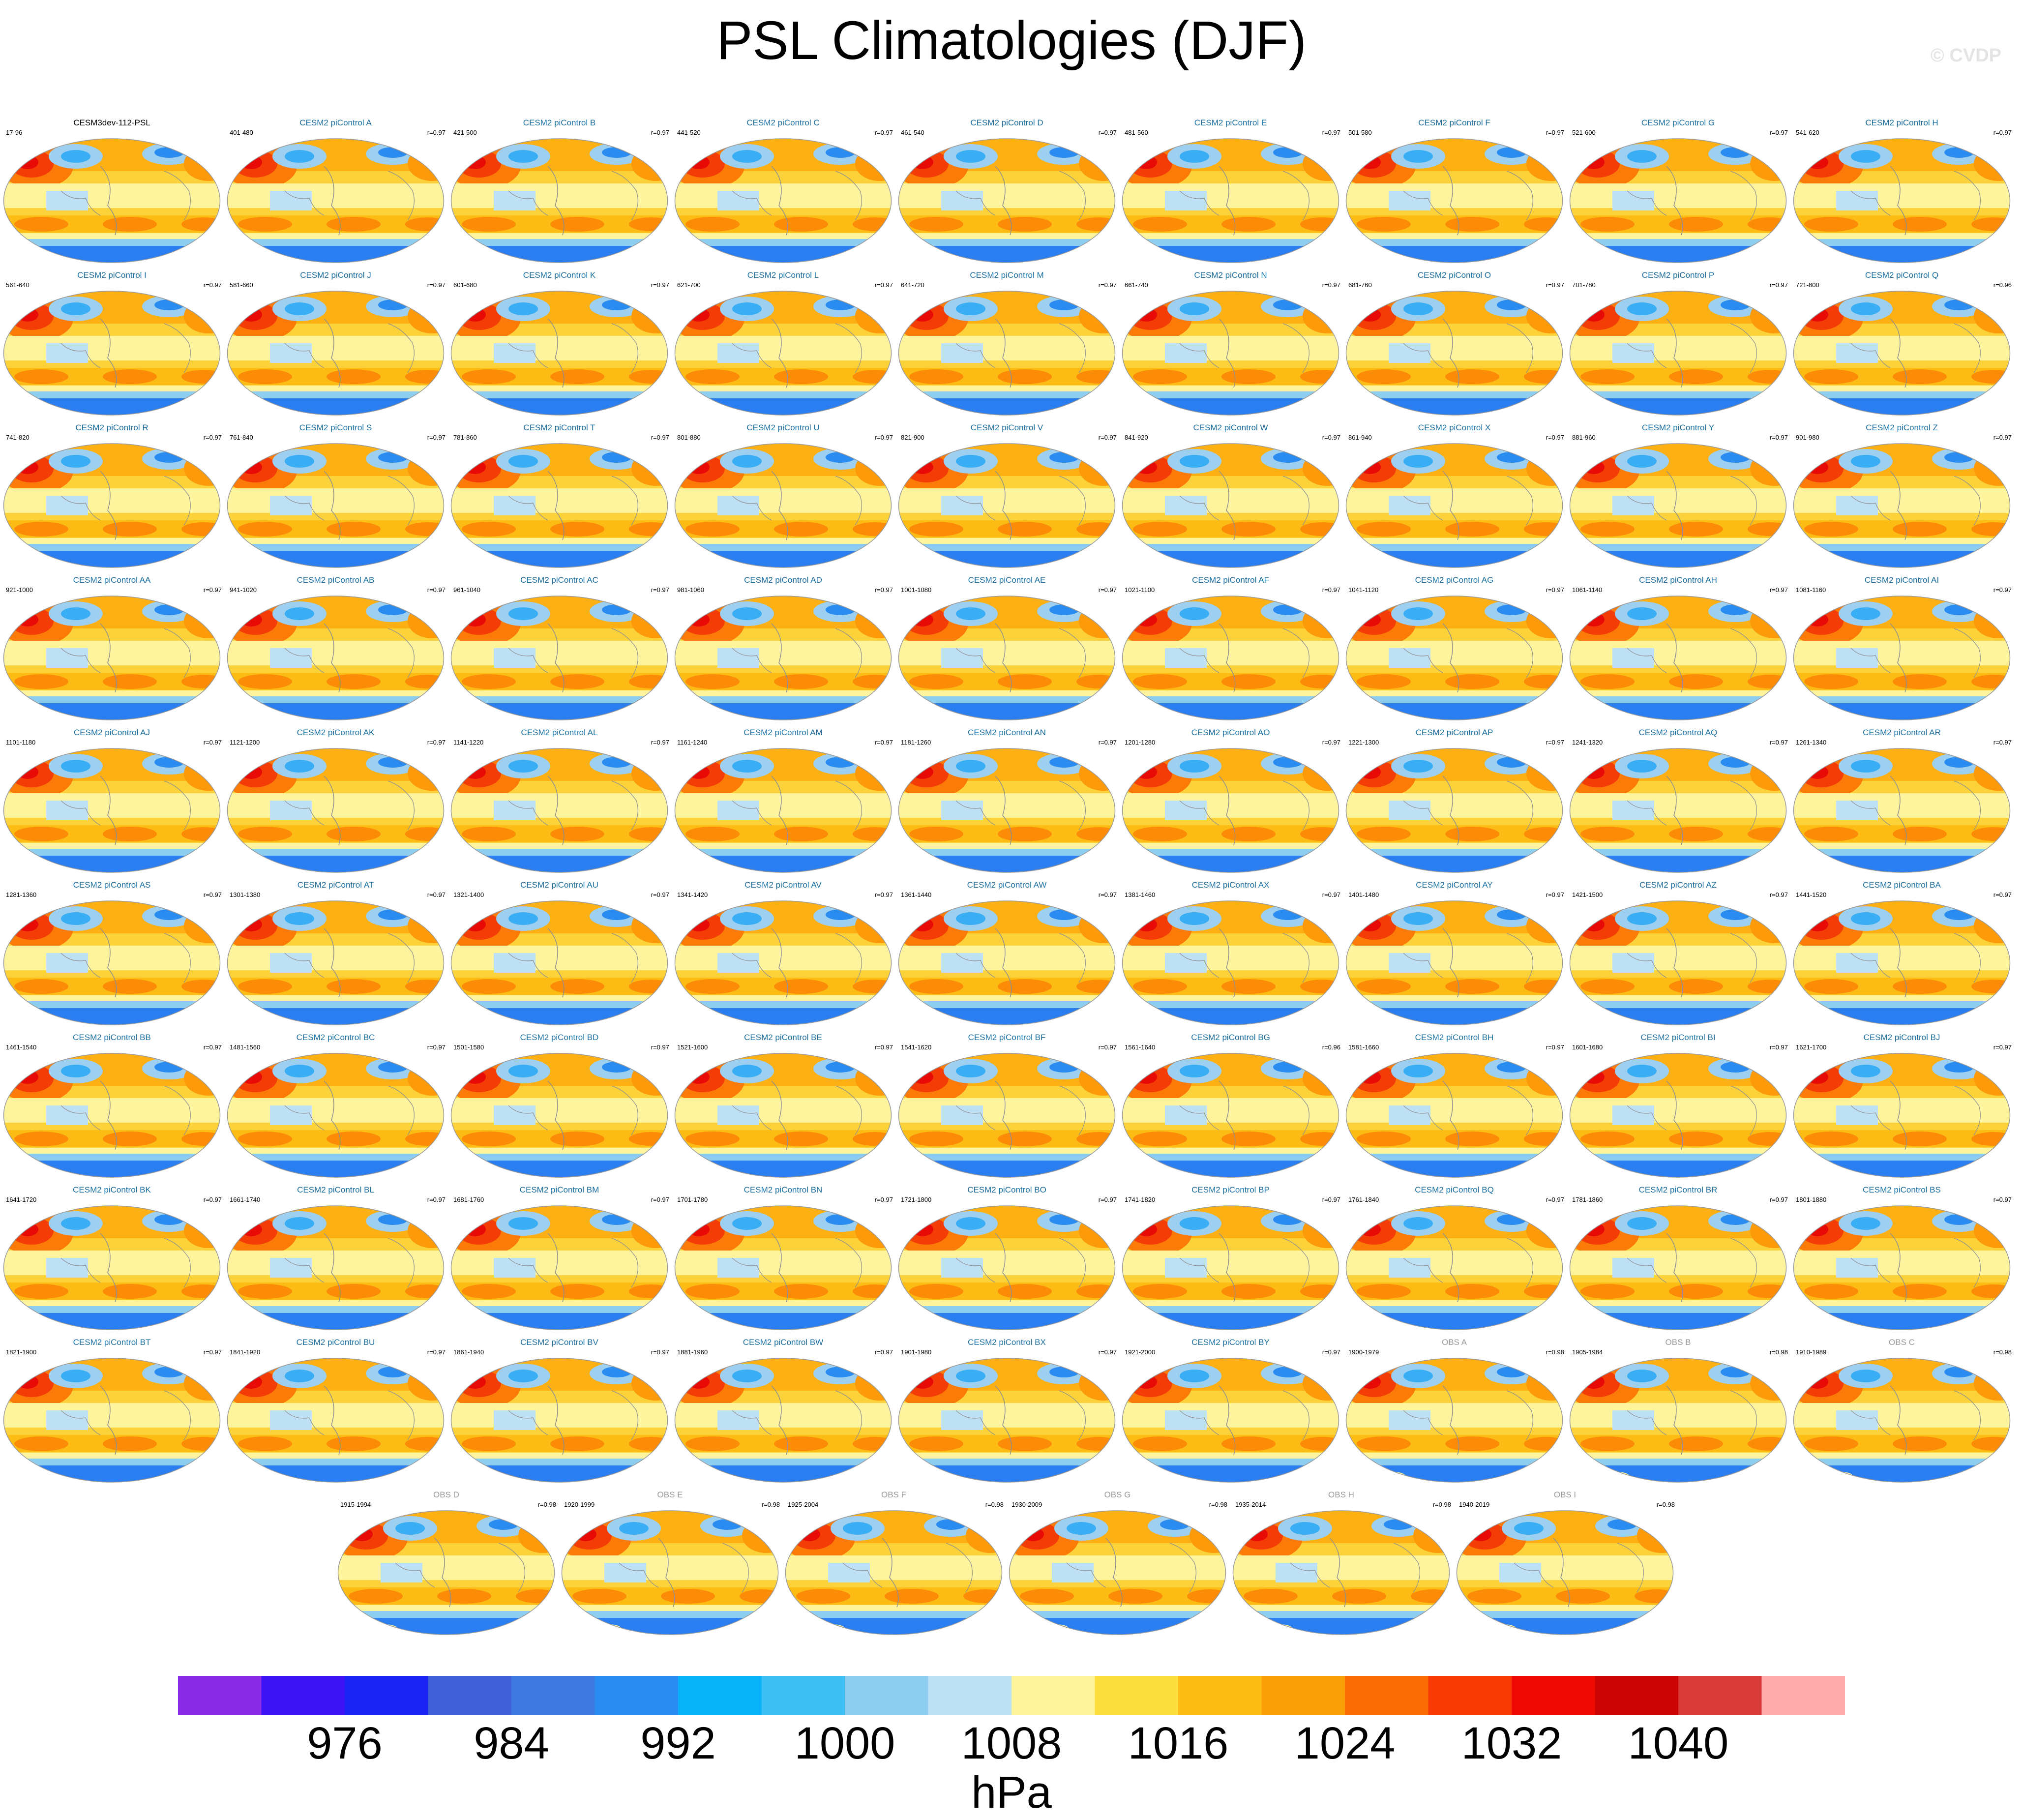  I want to click on climatology-panel: CESM2 piControl AS 1281-1360 r=0.97, so click(112, 954).